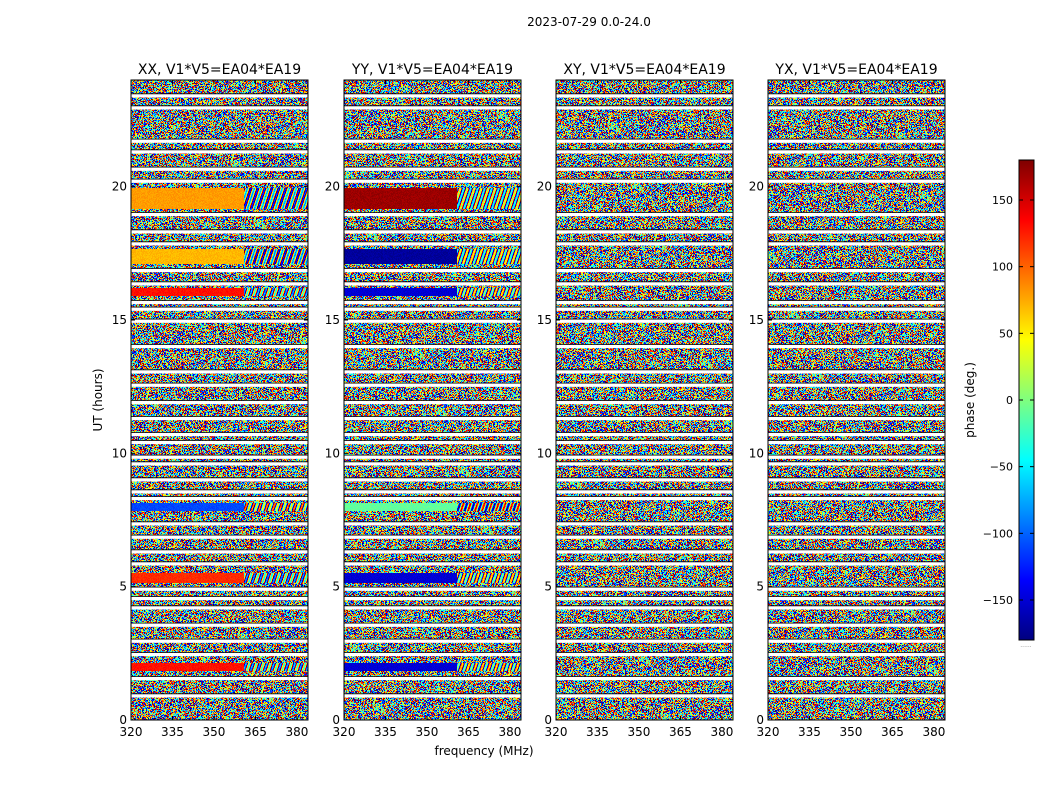 This screenshot has width=1050, height=800. What do you see at coordinates (998, 600) in the screenshot?
I see `colorbar-tick-label: −150` at bounding box center [998, 600].